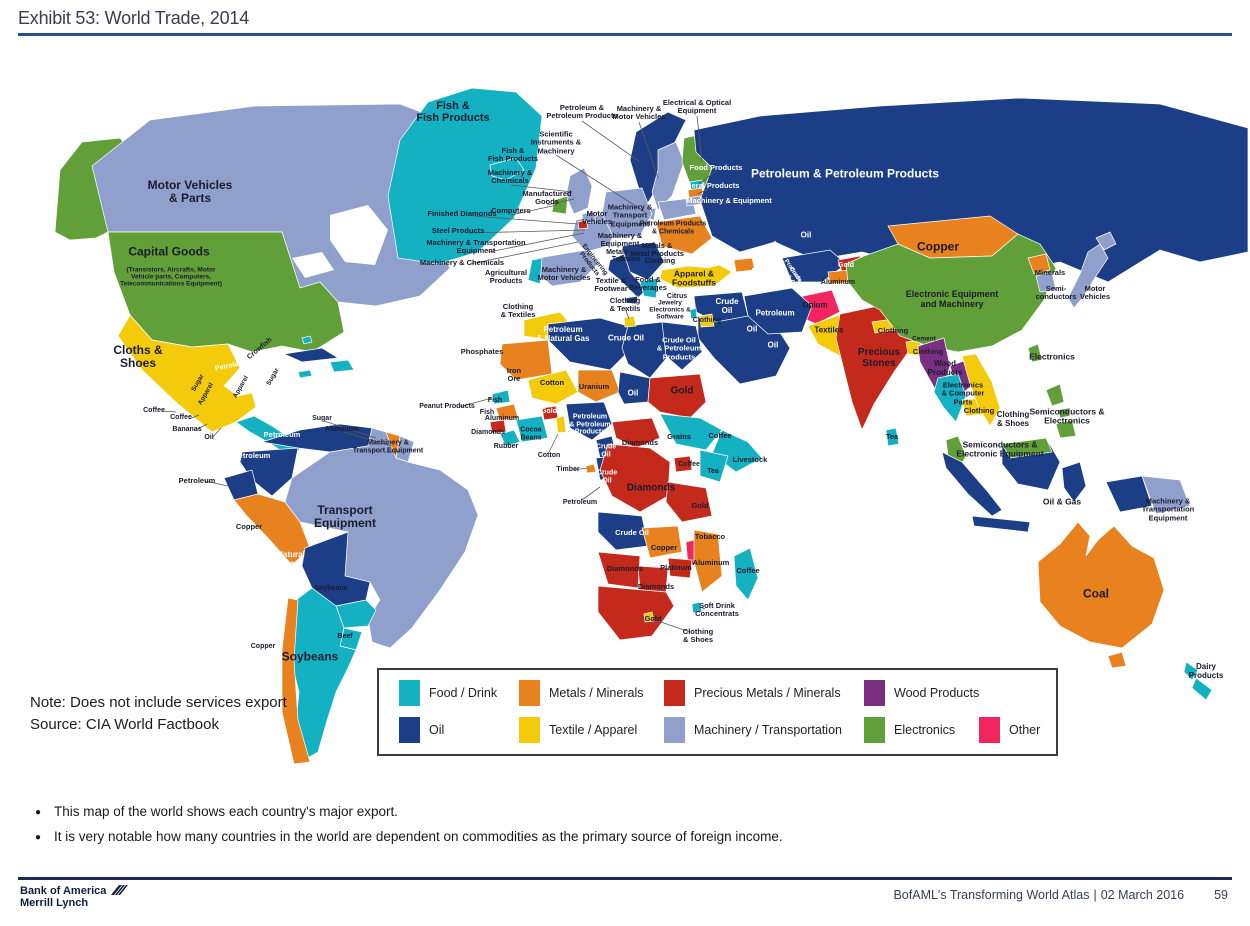 This screenshot has width=1250, height=926. I want to click on map-label: Dairy Products, so click(1206, 671).